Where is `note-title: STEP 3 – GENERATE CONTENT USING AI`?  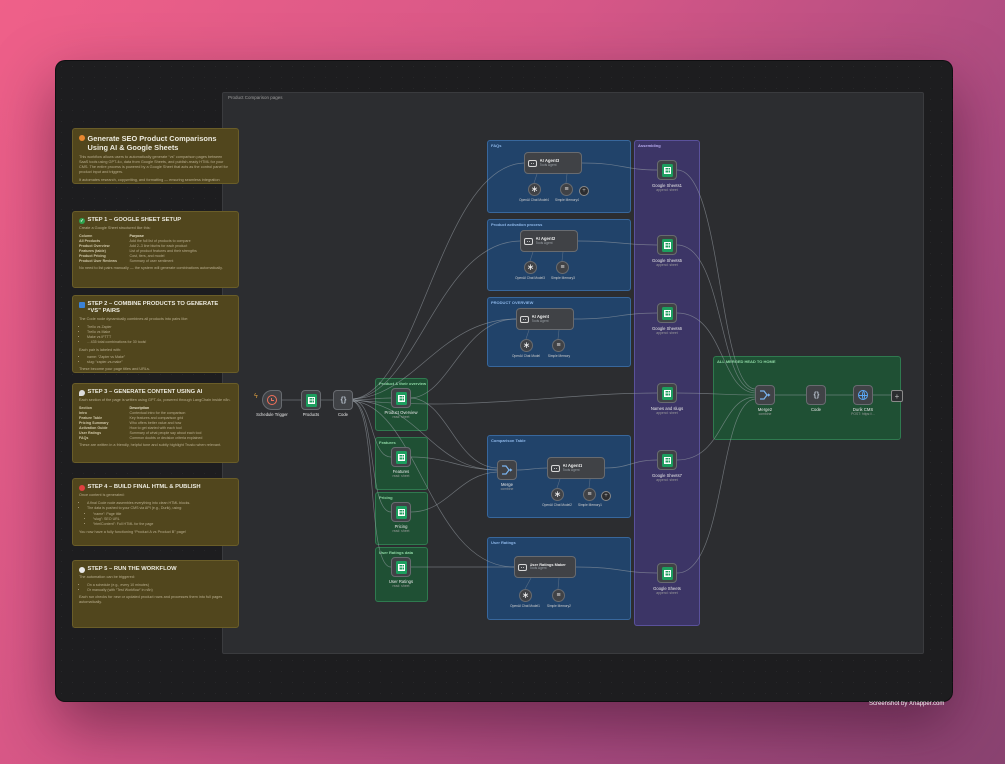
note-title: STEP 3 – GENERATE CONTENT USING AI is located at coordinates (155, 392).